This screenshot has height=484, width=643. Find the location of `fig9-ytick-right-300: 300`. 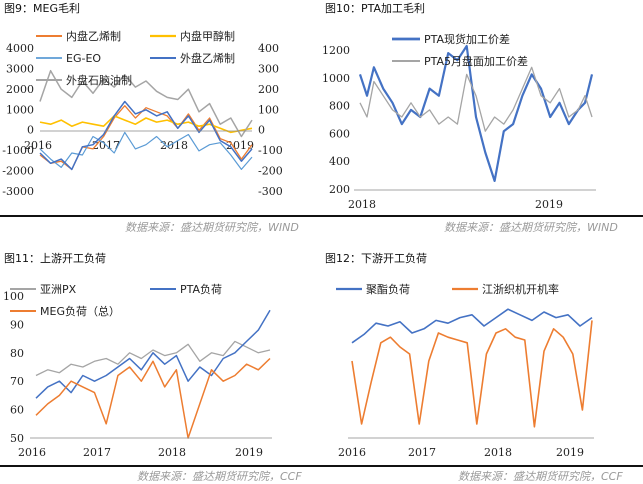

fig9-ytick-right-300: 300 is located at coordinates (268, 68).